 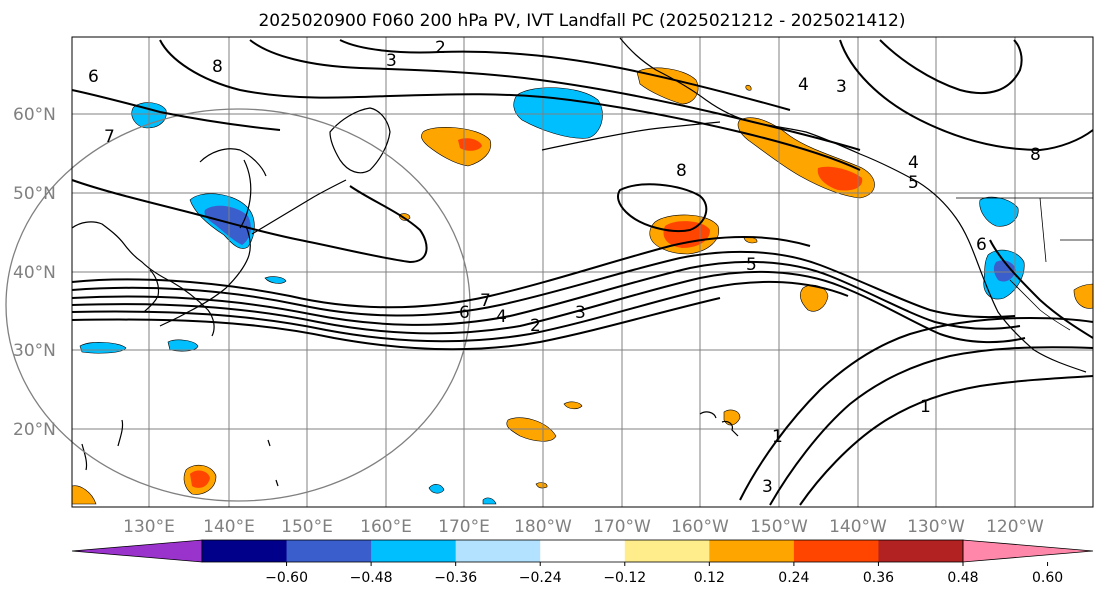 What do you see at coordinates (936, 527) in the screenshot?
I see `lon-label: 130°W` at bounding box center [936, 527].